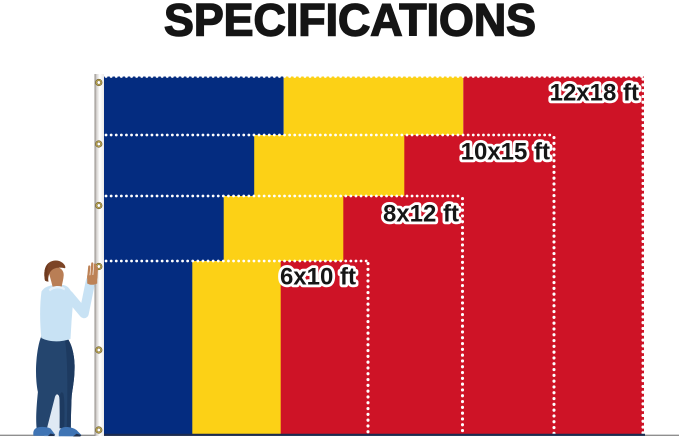 The image size is (679, 441). What do you see at coordinates (318, 277) in the screenshot?
I see `svg-text: 6x10 ft` at bounding box center [318, 277].